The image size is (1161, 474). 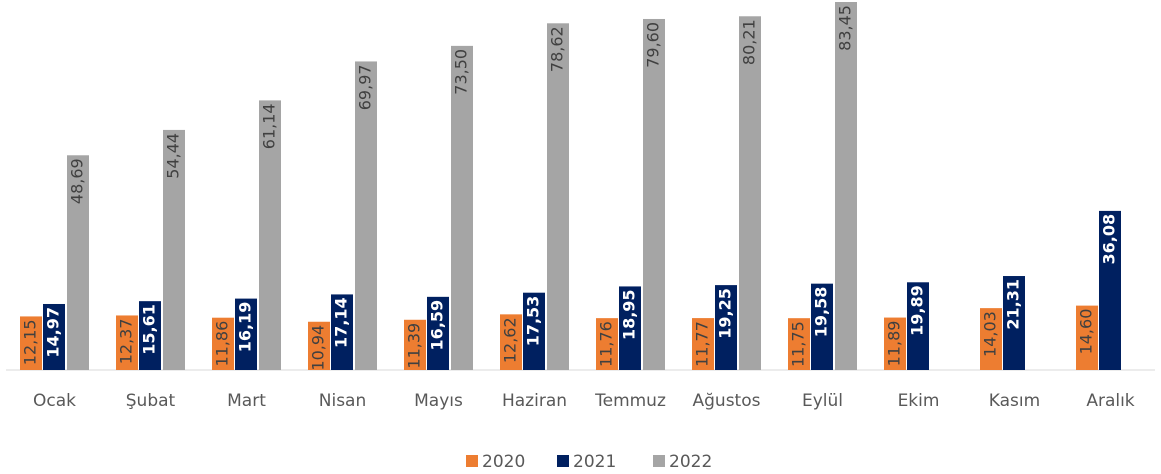 I want to click on data-label: 16,59, so click(x=437, y=325).